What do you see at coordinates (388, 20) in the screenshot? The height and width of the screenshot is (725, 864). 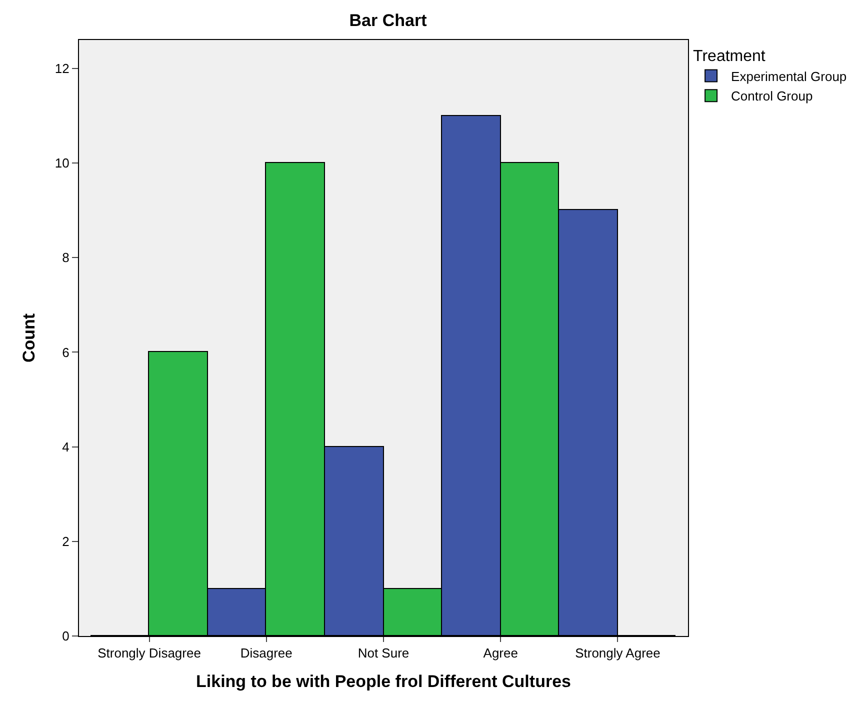 I see `chart-title: Bar Chart` at bounding box center [388, 20].